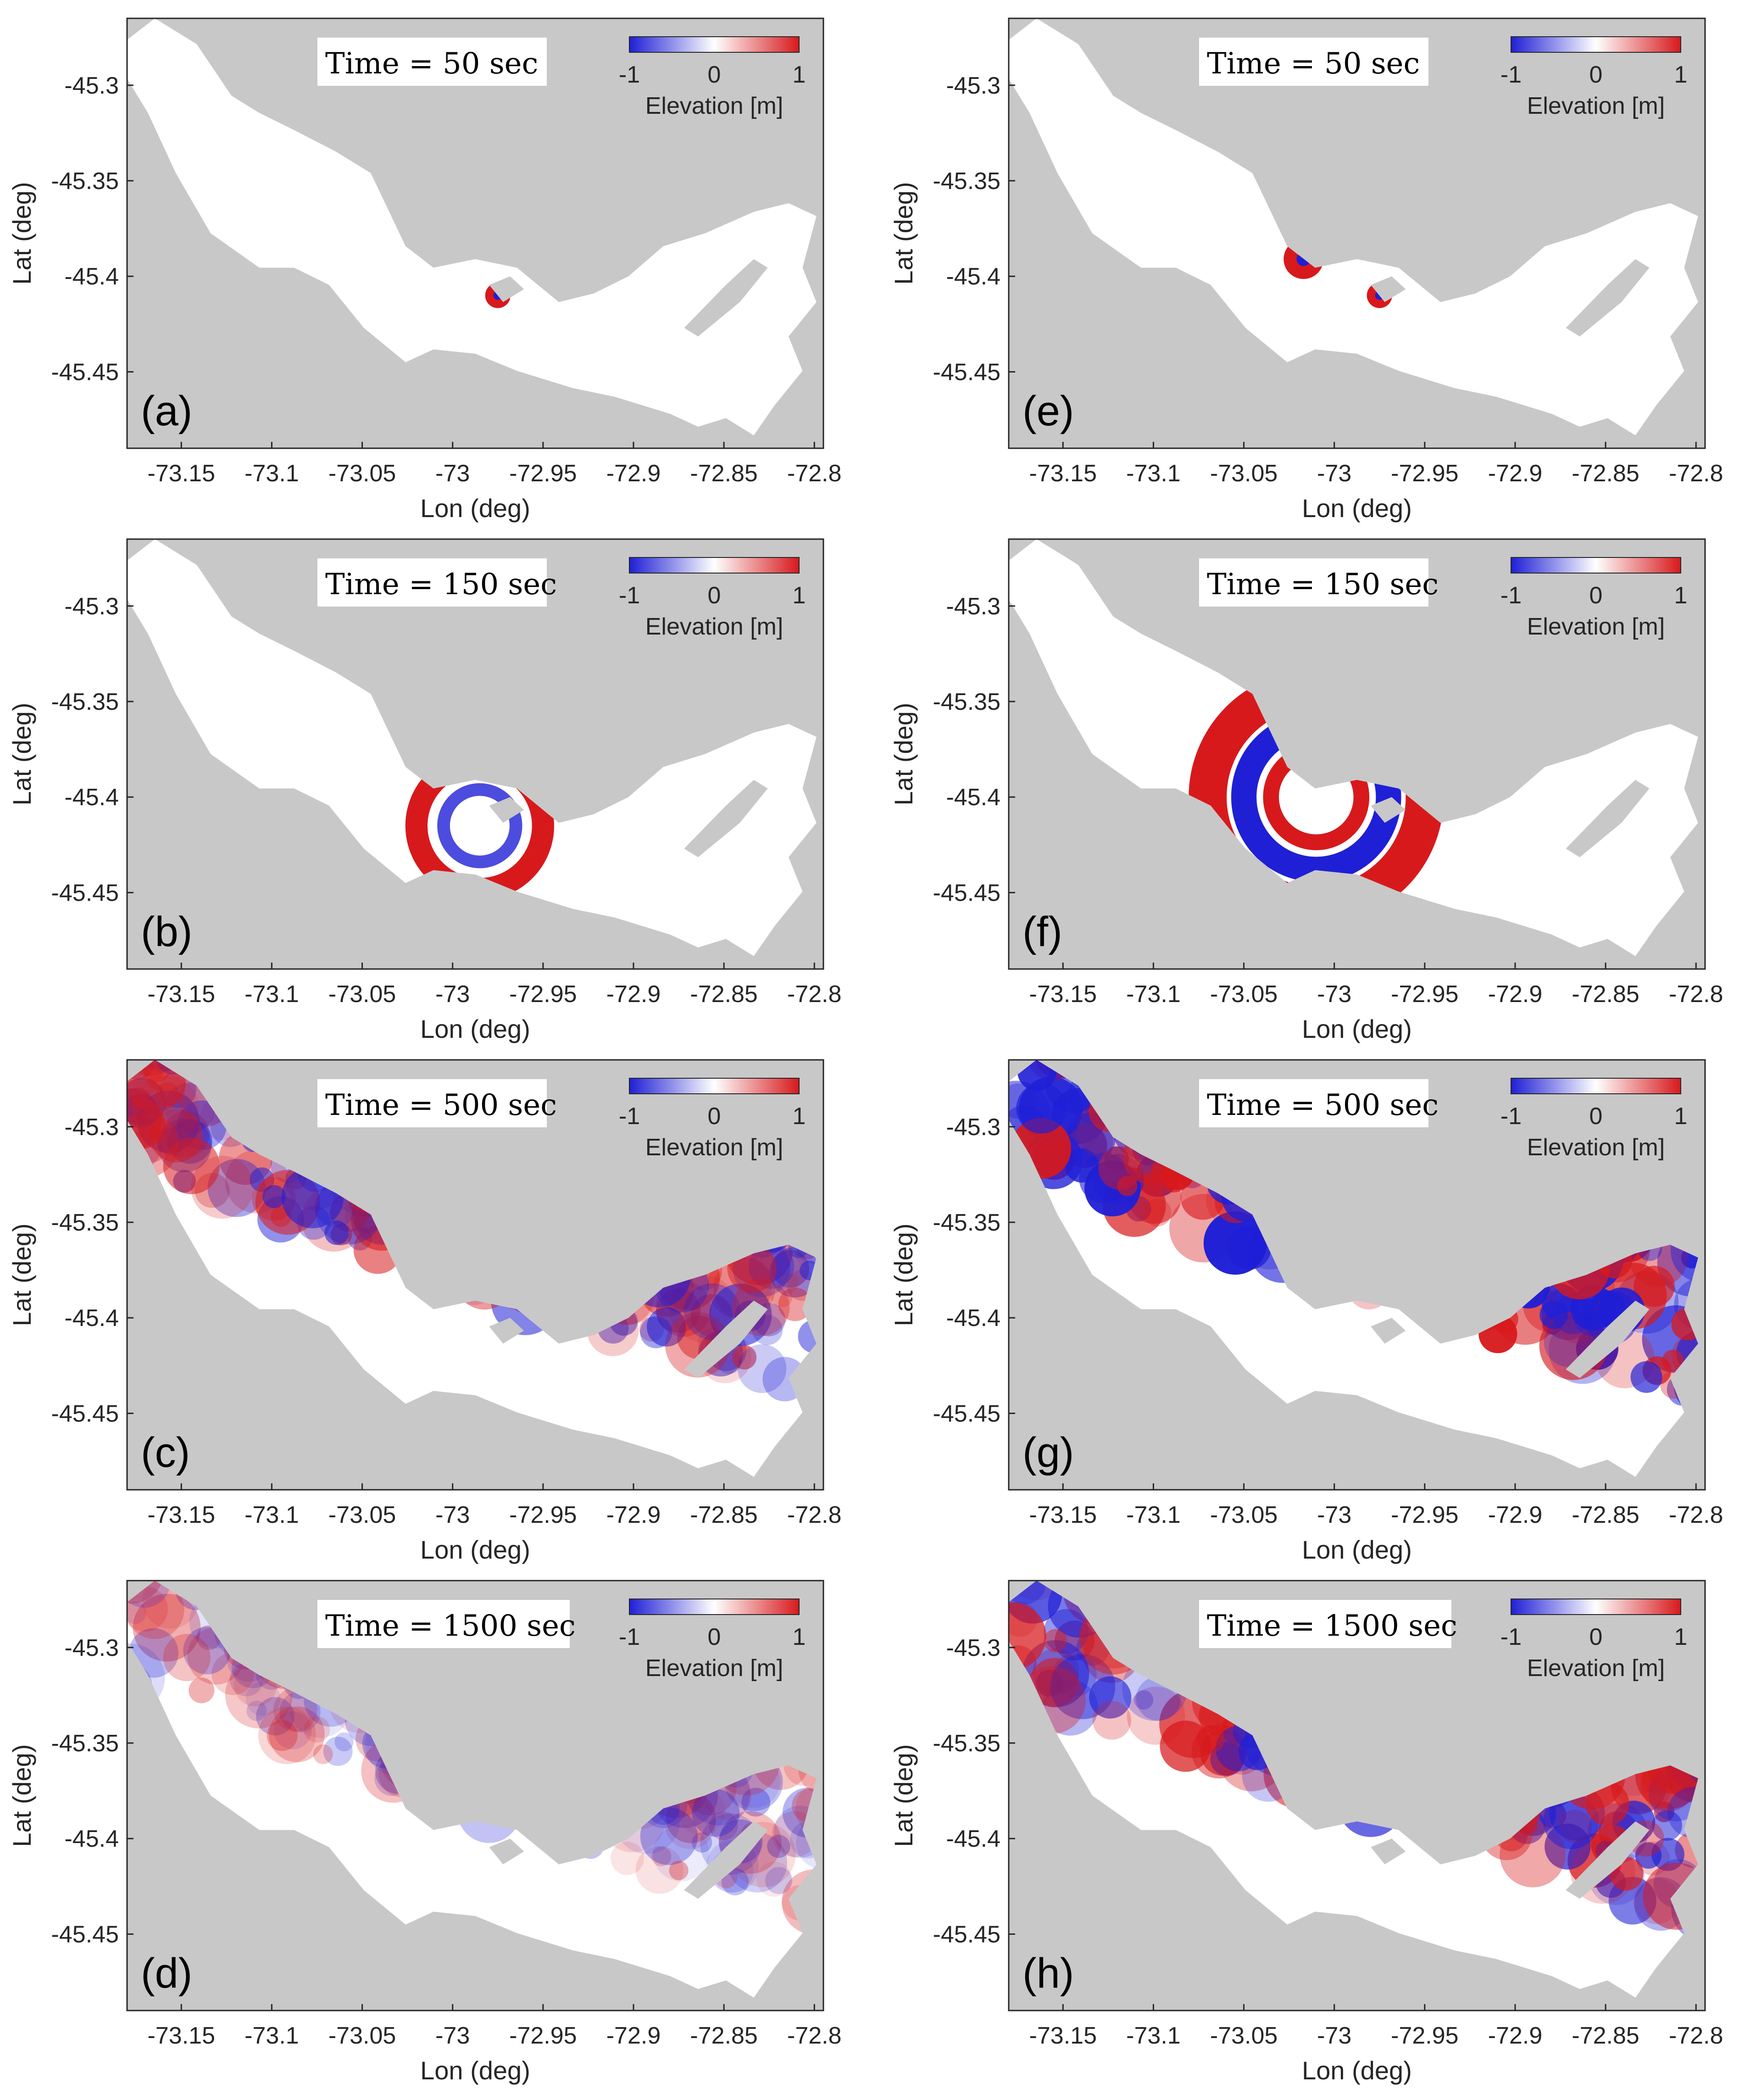  I want to click on time-label: Time = 150 sec, so click(437, 582).